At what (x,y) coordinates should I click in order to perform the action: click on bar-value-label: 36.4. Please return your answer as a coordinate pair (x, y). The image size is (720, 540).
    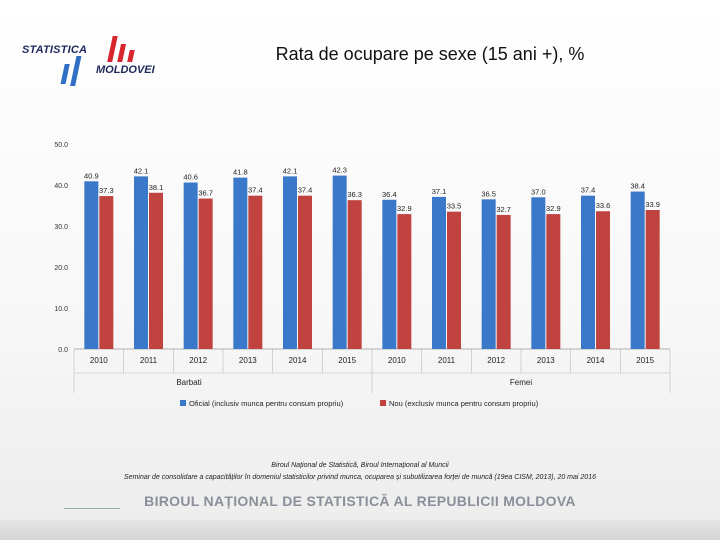
    Looking at the image, I should click on (389, 194).